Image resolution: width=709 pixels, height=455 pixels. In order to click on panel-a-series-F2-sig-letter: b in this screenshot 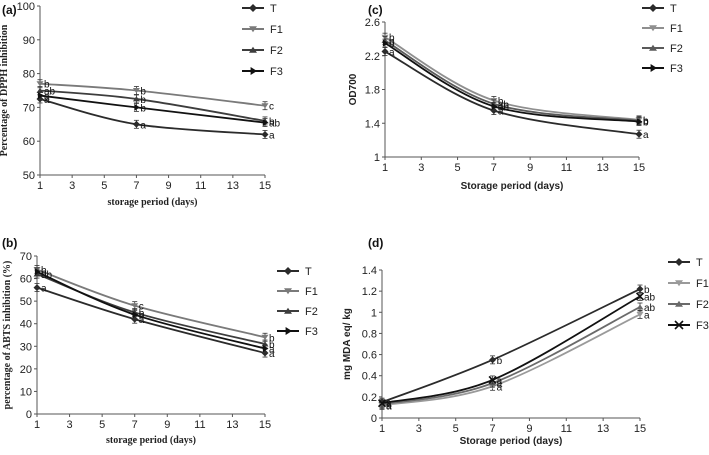, I will do `click(272, 122)`.